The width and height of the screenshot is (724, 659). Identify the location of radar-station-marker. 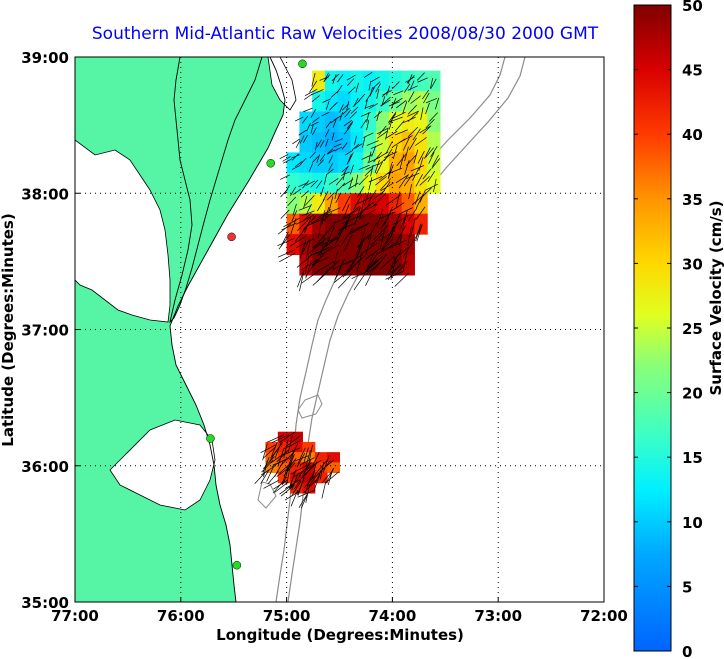
(210, 438).